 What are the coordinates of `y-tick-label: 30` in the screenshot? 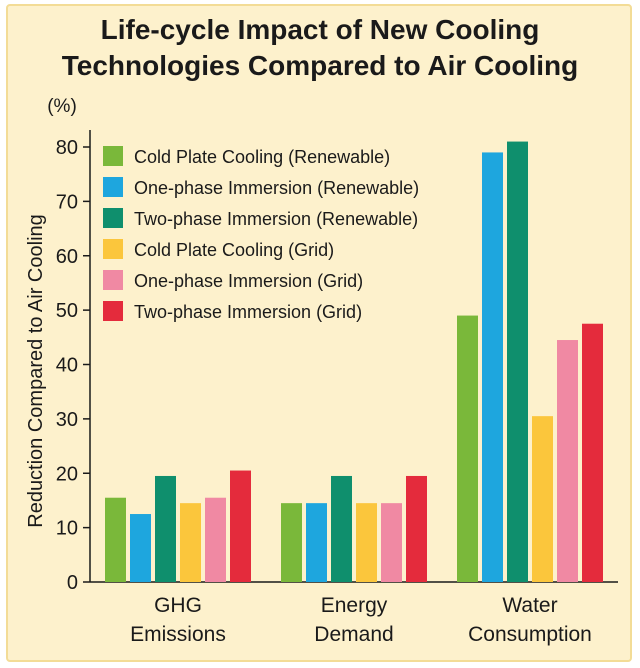 It's located at (67, 420).